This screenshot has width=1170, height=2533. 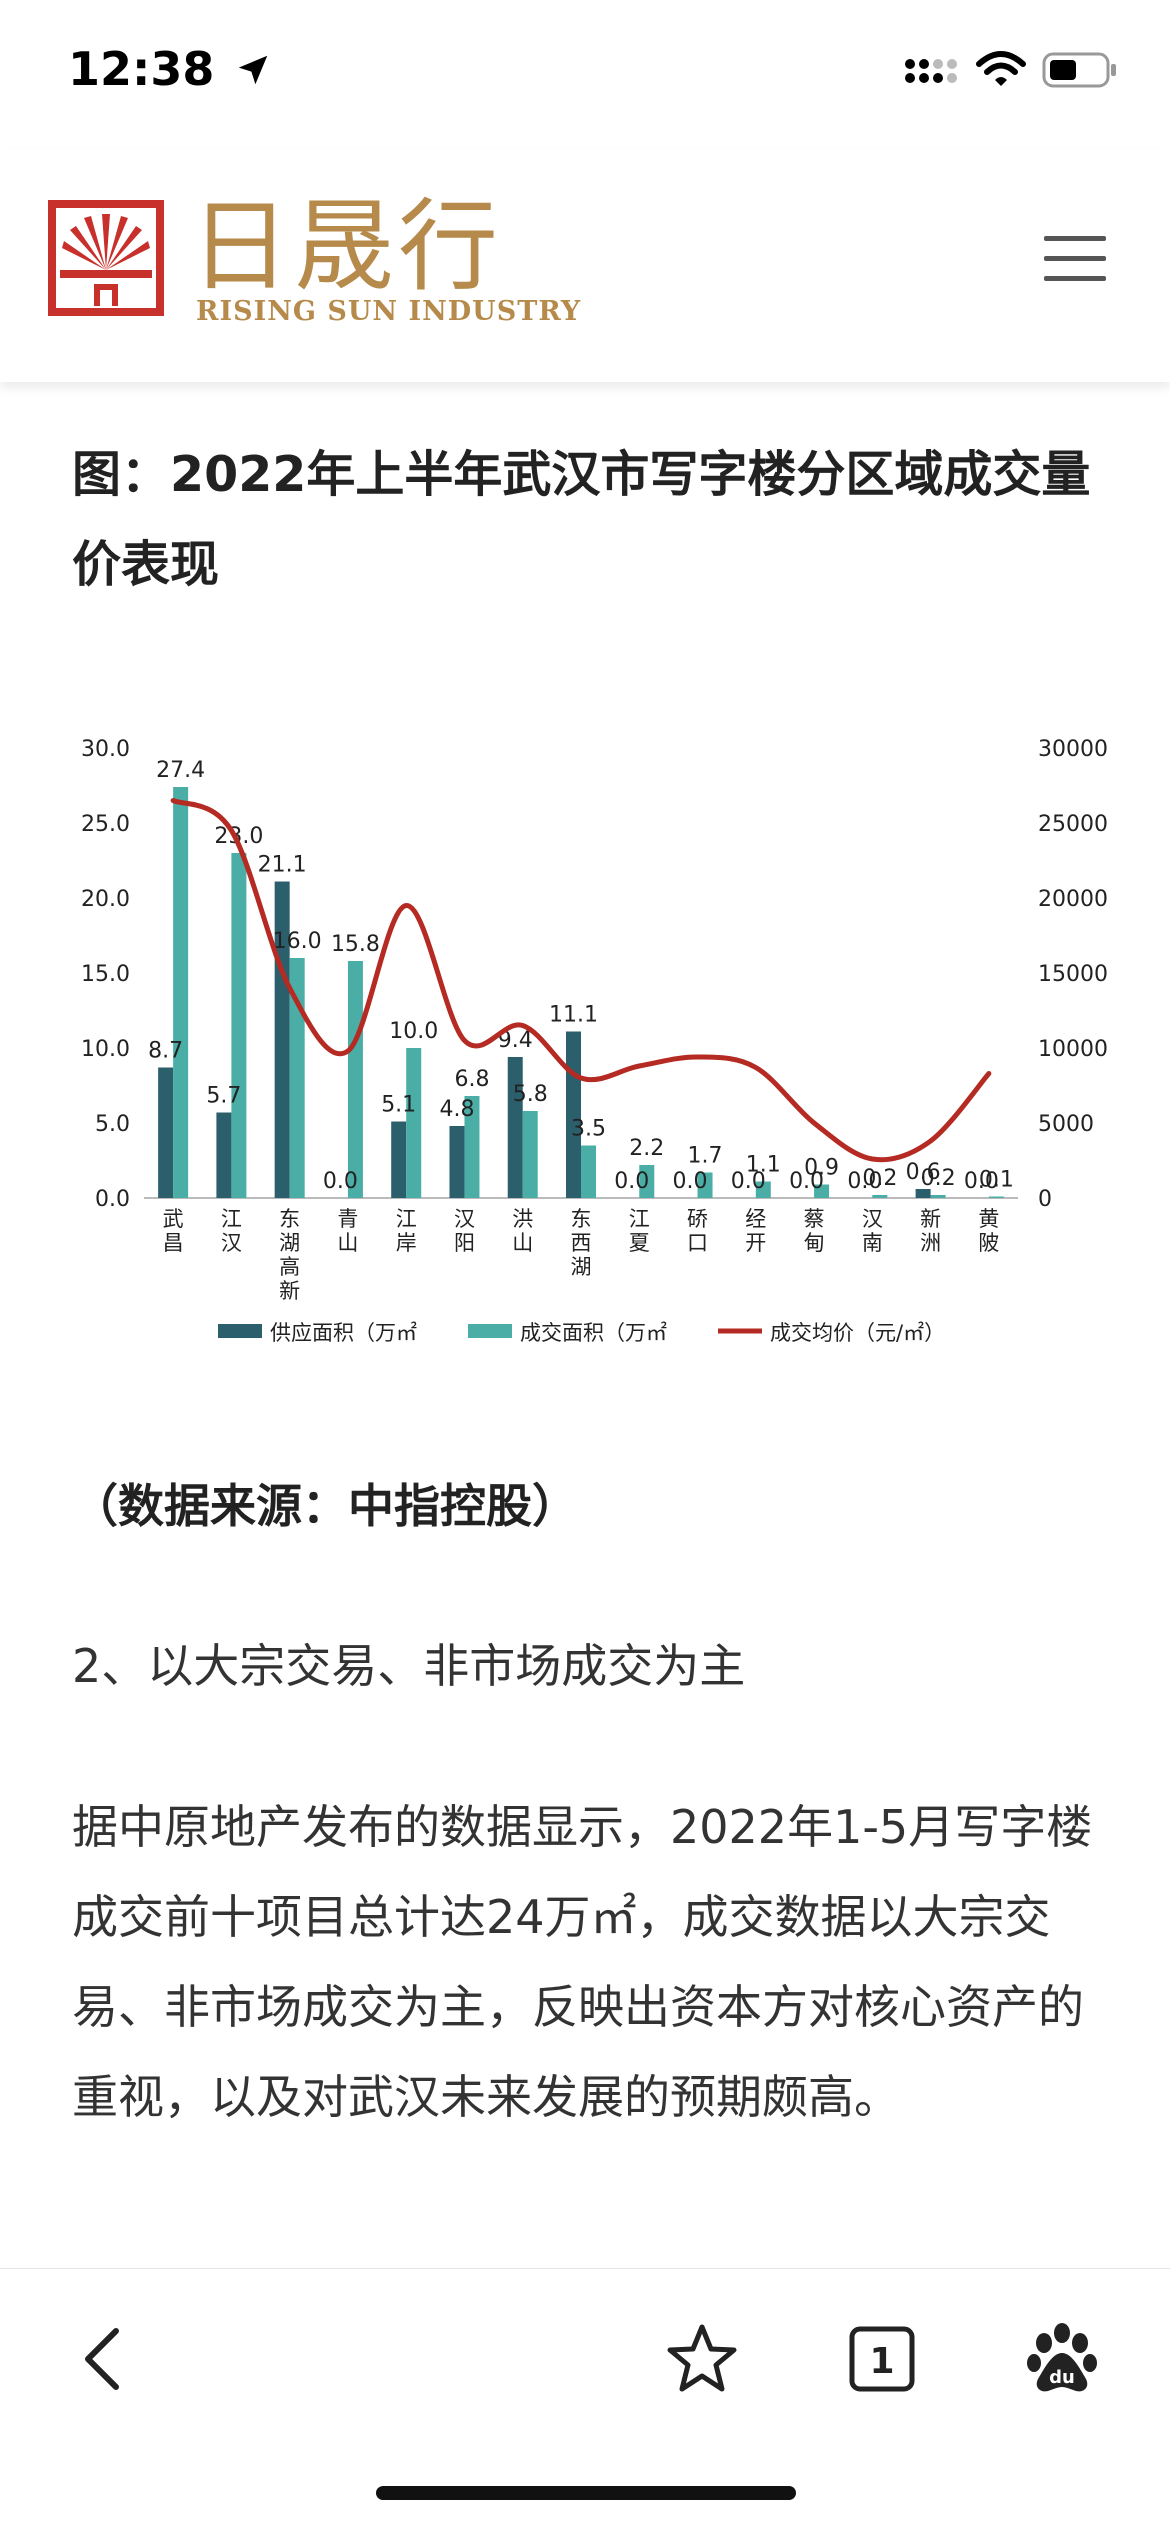 I want to click on svg-text: du, so click(x=1062, y=2377).